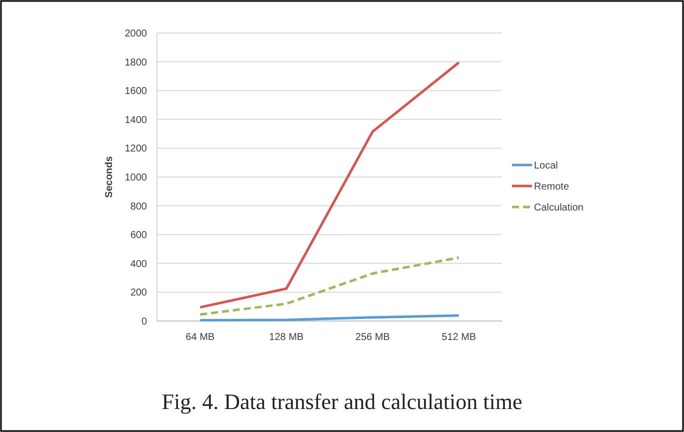  What do you see at coordinates (136, 149) in the screenshot?
I see `y-tick-label: 1200` at bounding box center [136, 149].